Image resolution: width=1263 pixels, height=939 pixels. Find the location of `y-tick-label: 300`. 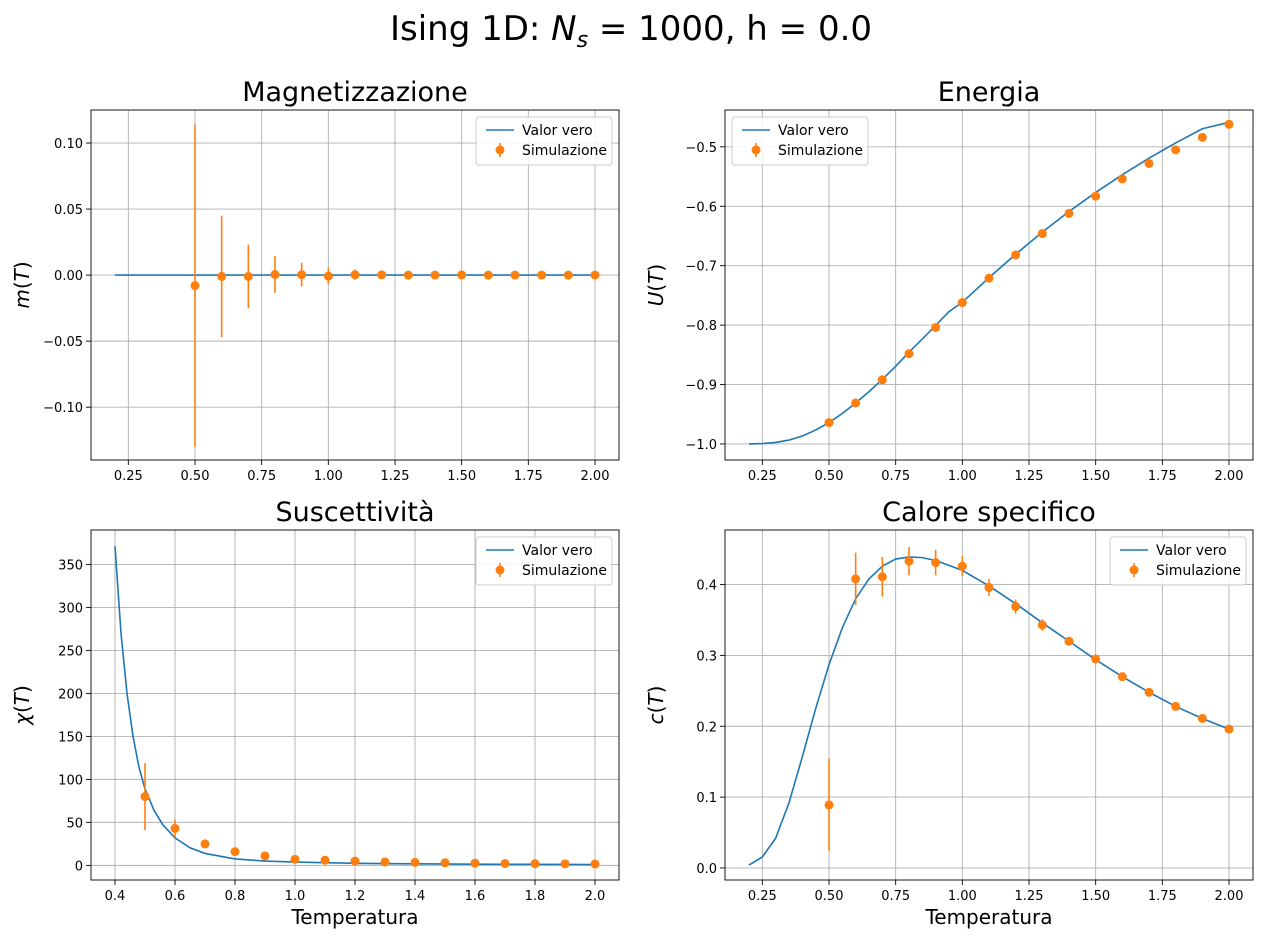

y-tick-label: 300 is located at coordinates (70, 608).